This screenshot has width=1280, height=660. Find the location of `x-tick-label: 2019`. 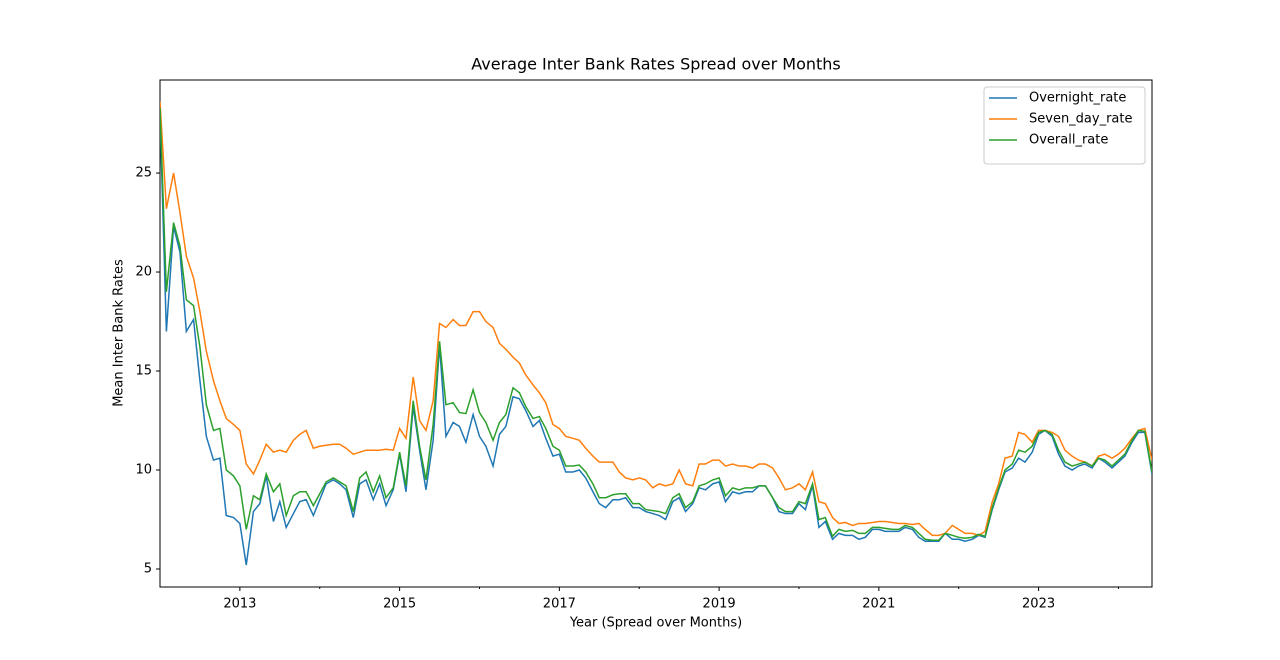

x-tick-label: 2019 is located at coordinates (719, 604).